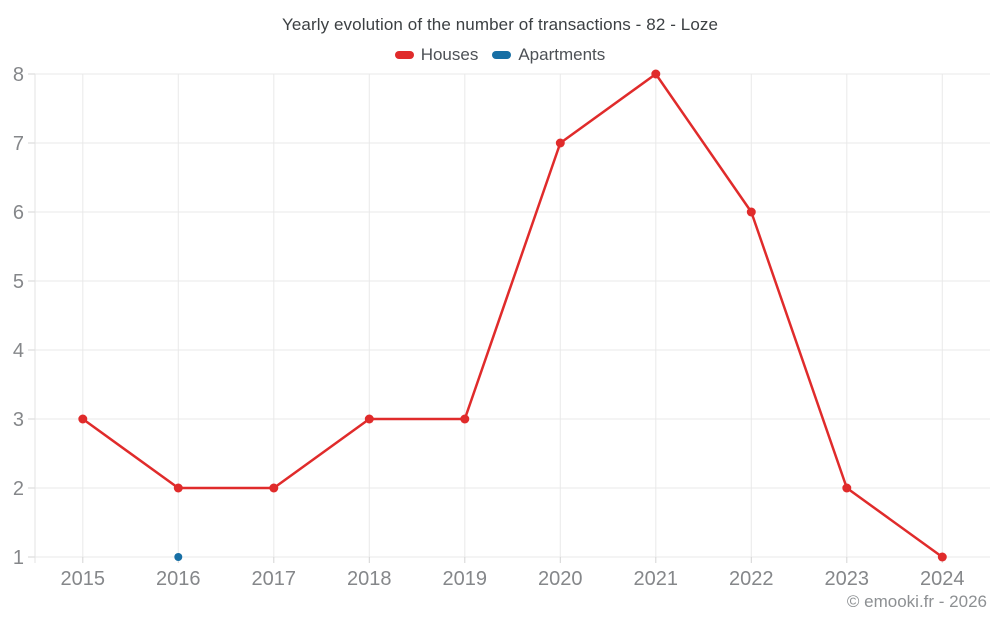 This screenshot has width=1000, height=625. What do you see at coordinates (942, 557) in the screenshot?
I see `data-point-houses-2024` at bounding box center [942, 557].